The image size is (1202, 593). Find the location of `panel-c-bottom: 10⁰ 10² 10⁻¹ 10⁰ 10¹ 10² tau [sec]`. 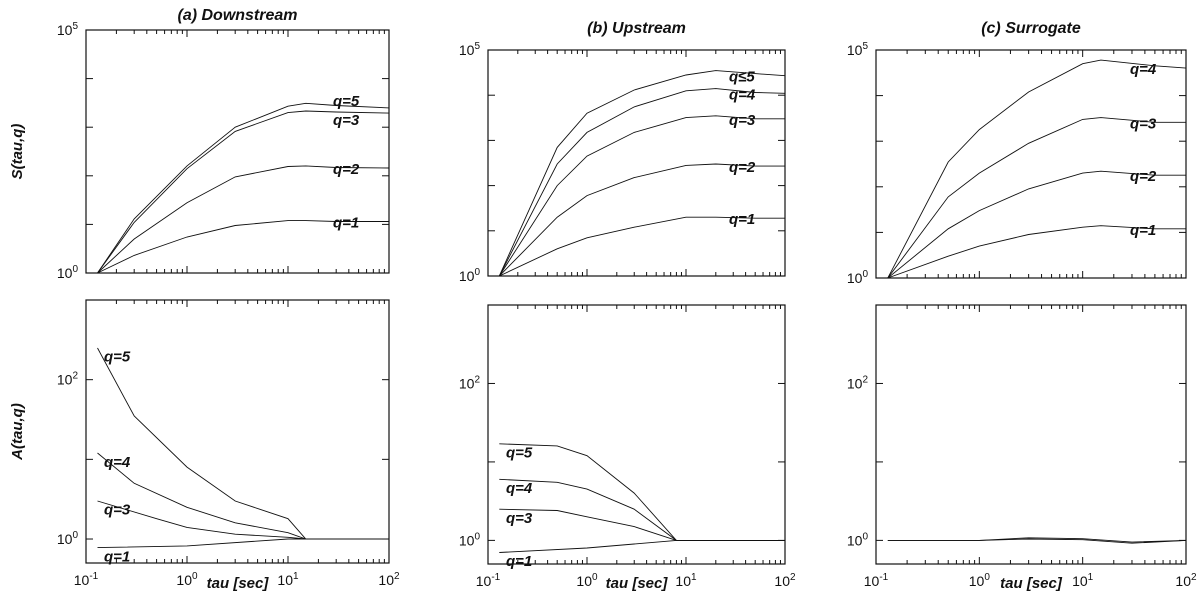

panel-c-bottom: 10⁰ 10² 10⁻¹ 10⁰ 10¹ 10² tau [sec] is located at coordinates (1022, 448).